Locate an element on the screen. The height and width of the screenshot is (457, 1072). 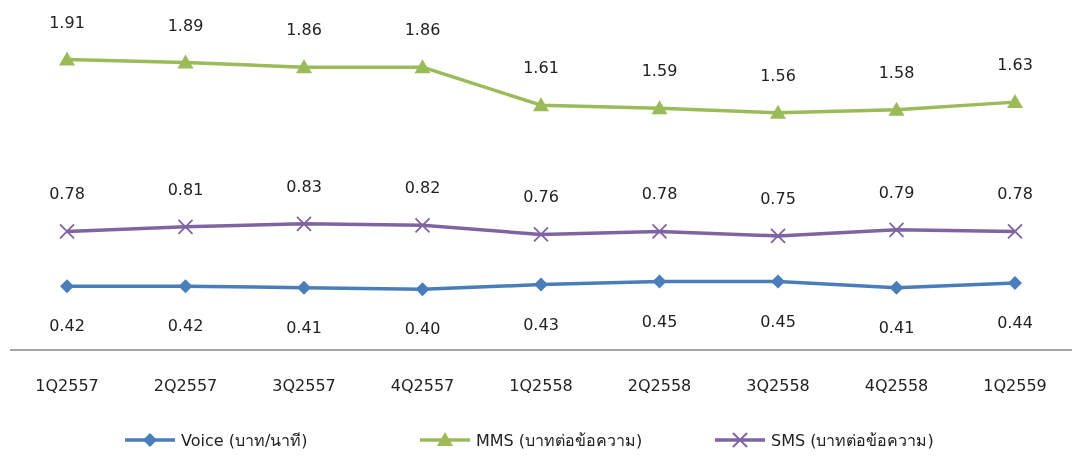
x-tick-label: 3Q2557 is located at coordinates (304, 385).